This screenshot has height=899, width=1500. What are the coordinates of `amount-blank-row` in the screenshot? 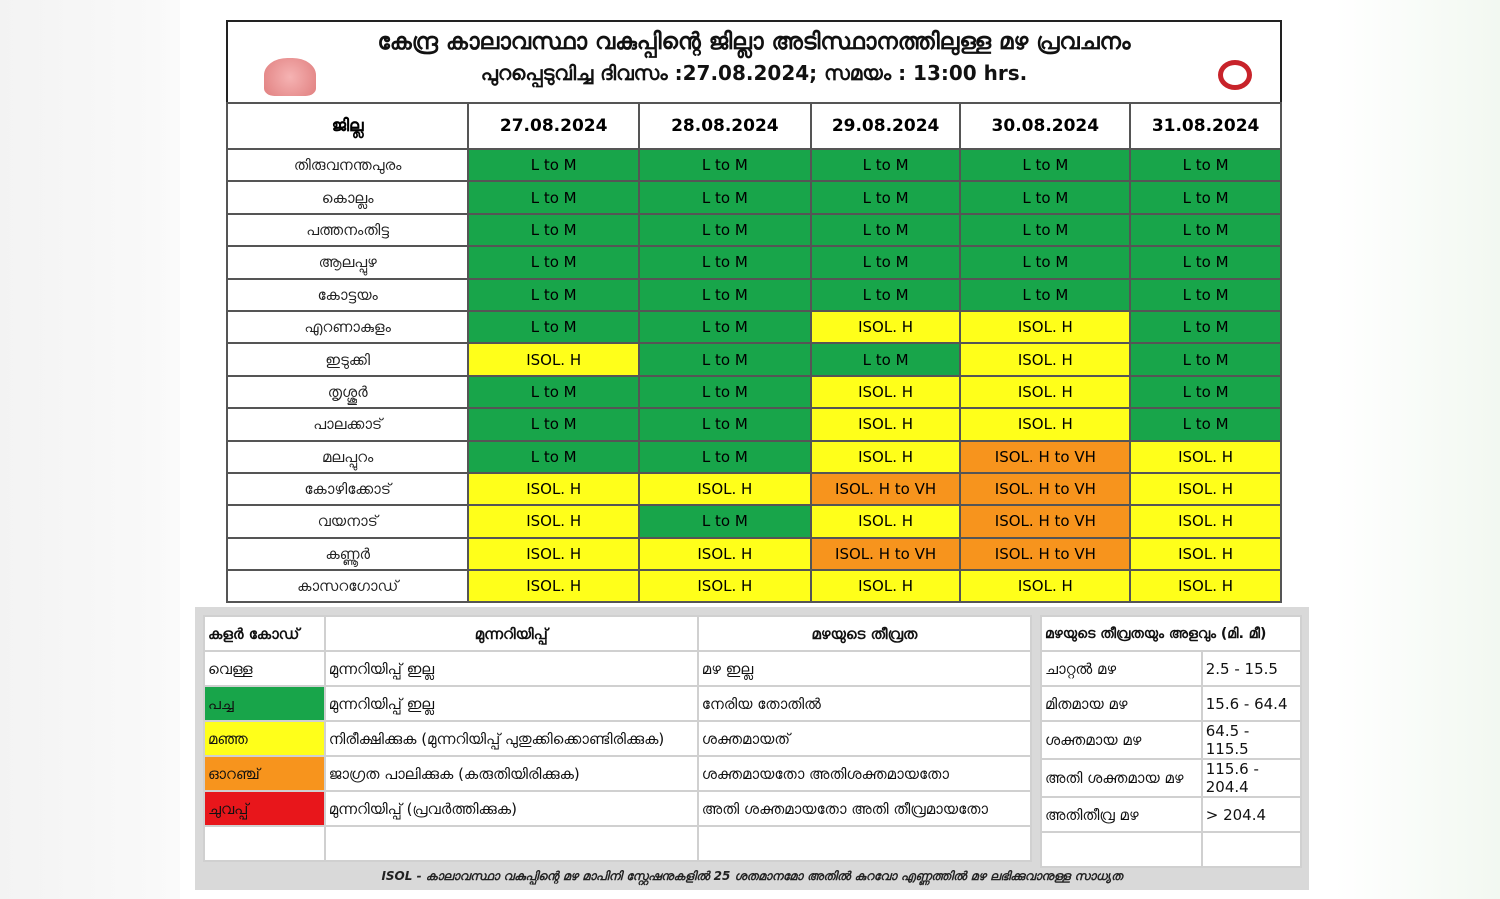 It's located at (1171, 849).